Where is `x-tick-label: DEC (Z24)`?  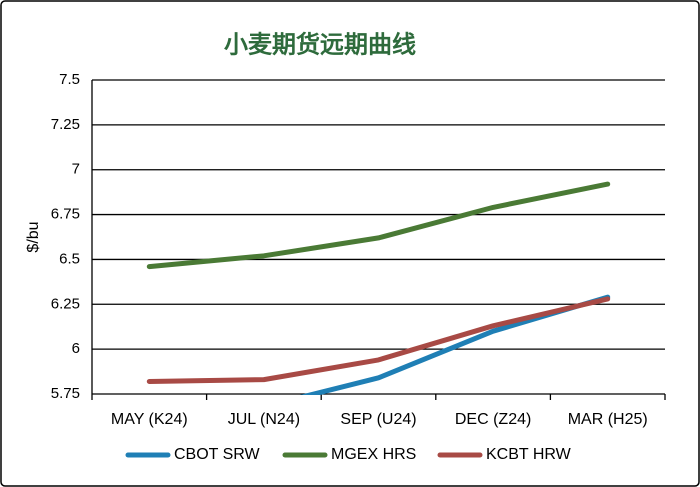 x-tick-label: DEC (Z24) is located at coordinates (493, 419).